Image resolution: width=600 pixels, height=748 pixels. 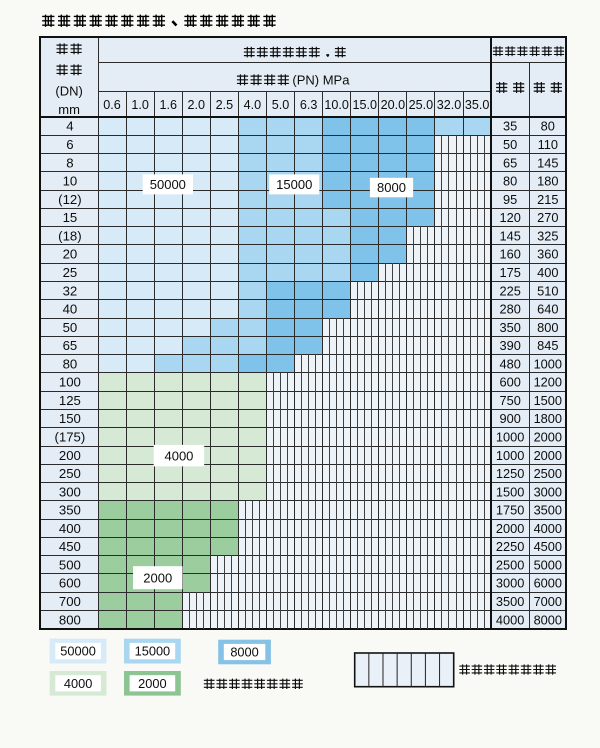 What do you see at coordinates (197, 105) in the screenshot?
I see `svg-text: 2.0` at bounding box center [197, 105].